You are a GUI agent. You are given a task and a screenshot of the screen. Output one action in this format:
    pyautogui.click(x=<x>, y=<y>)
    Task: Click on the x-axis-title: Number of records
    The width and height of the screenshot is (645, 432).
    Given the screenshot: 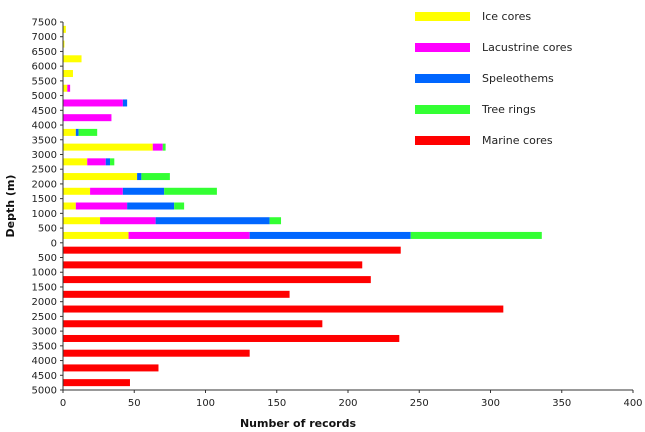 What is the action you would take?
    pyautogui.click(x=298, y=423)
    